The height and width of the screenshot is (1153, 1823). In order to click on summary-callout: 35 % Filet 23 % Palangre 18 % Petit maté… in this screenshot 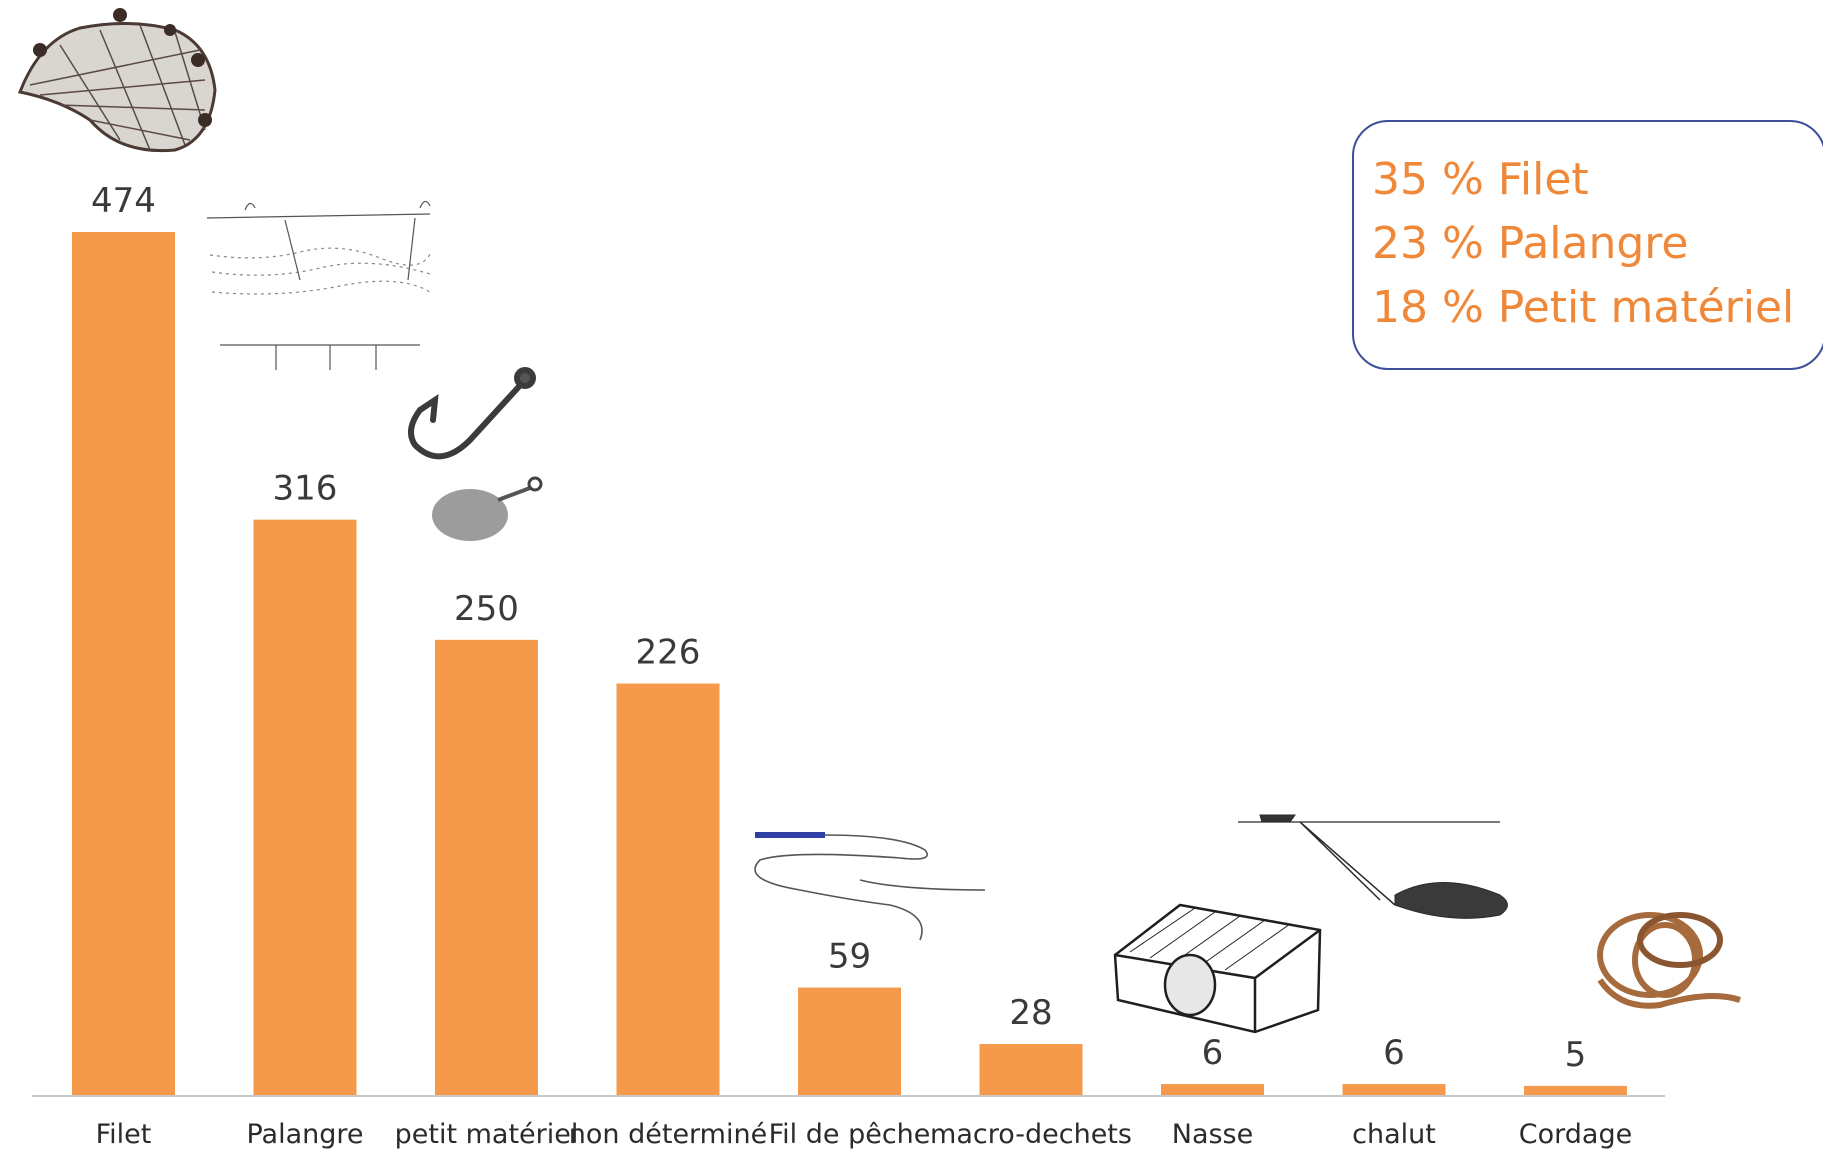, I will do `click(1587, 245)`.